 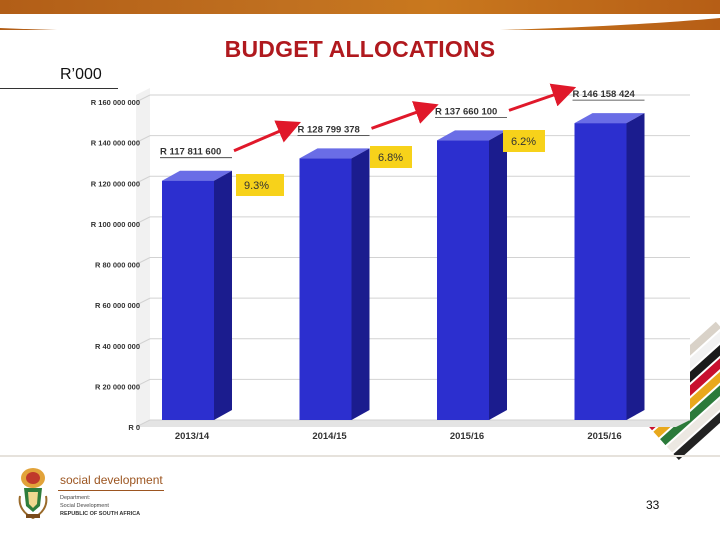 What do you see at coordinates (360, 24) in the screenshot?
I see `header-band-curve` at bounding box center [360, 24].